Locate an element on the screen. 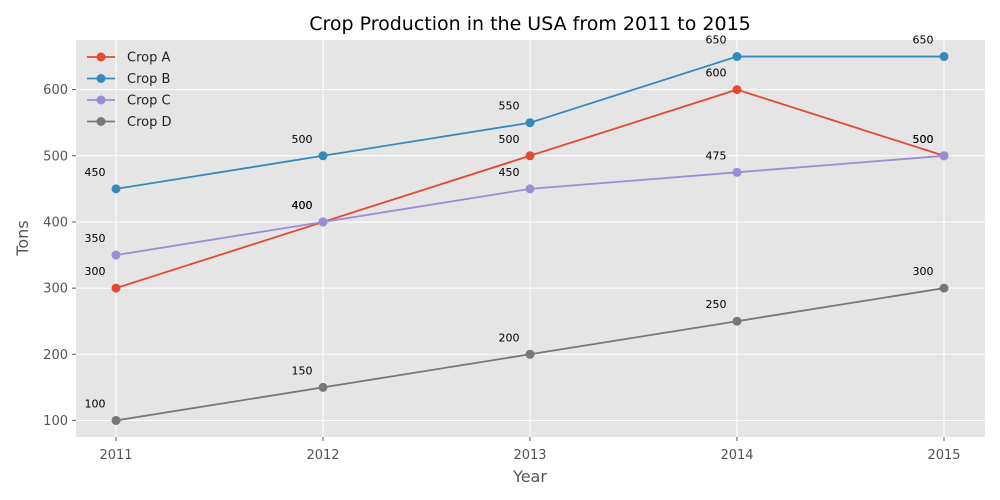 Image resolution: width=1000 pixels, height=500 pixels. crop-d-data-label: 250 is located at coordinates (716, 304).